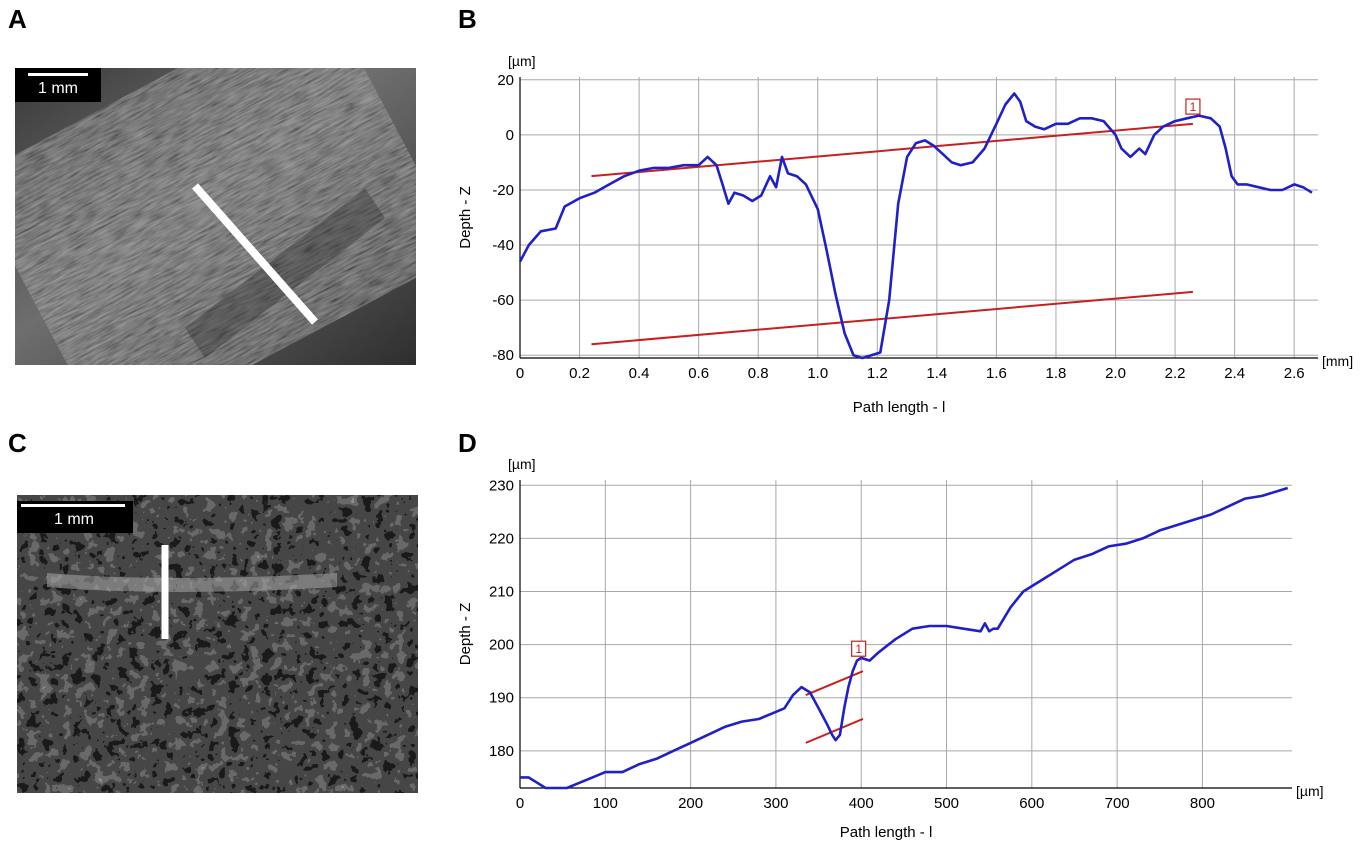  What do you see at coordinates (1175, 373) in the screenshot?
I see `x-tick-label-b: 2.2` at bounding box center [1175, 373].